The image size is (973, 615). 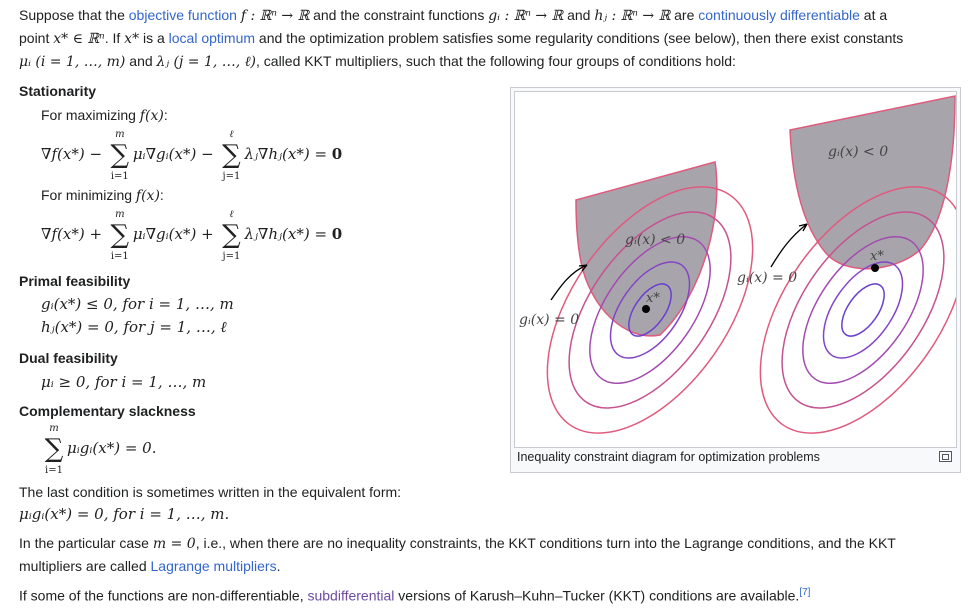 What do you see at coordinates (88, 195) in the screenshot?
I see `label-text: For minimizing` at bounding box center [88, 195].